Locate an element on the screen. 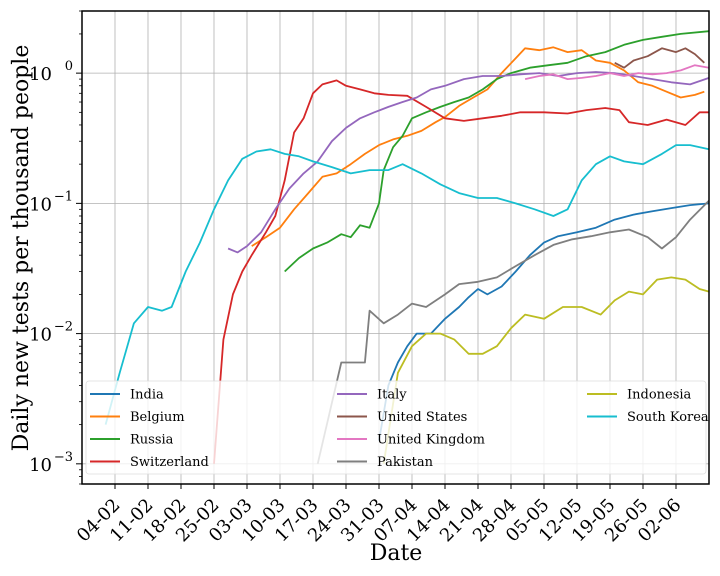 The image size is (720, 576). legend-label: United States is located at coordinates (422, 417).